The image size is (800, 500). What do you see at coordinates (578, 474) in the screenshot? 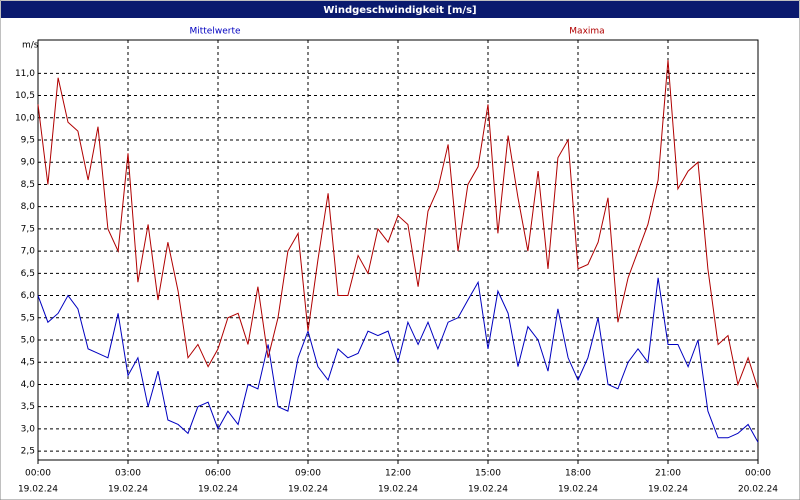
I see `x-tick-label: 18:00` at bounding box center [578, 474].